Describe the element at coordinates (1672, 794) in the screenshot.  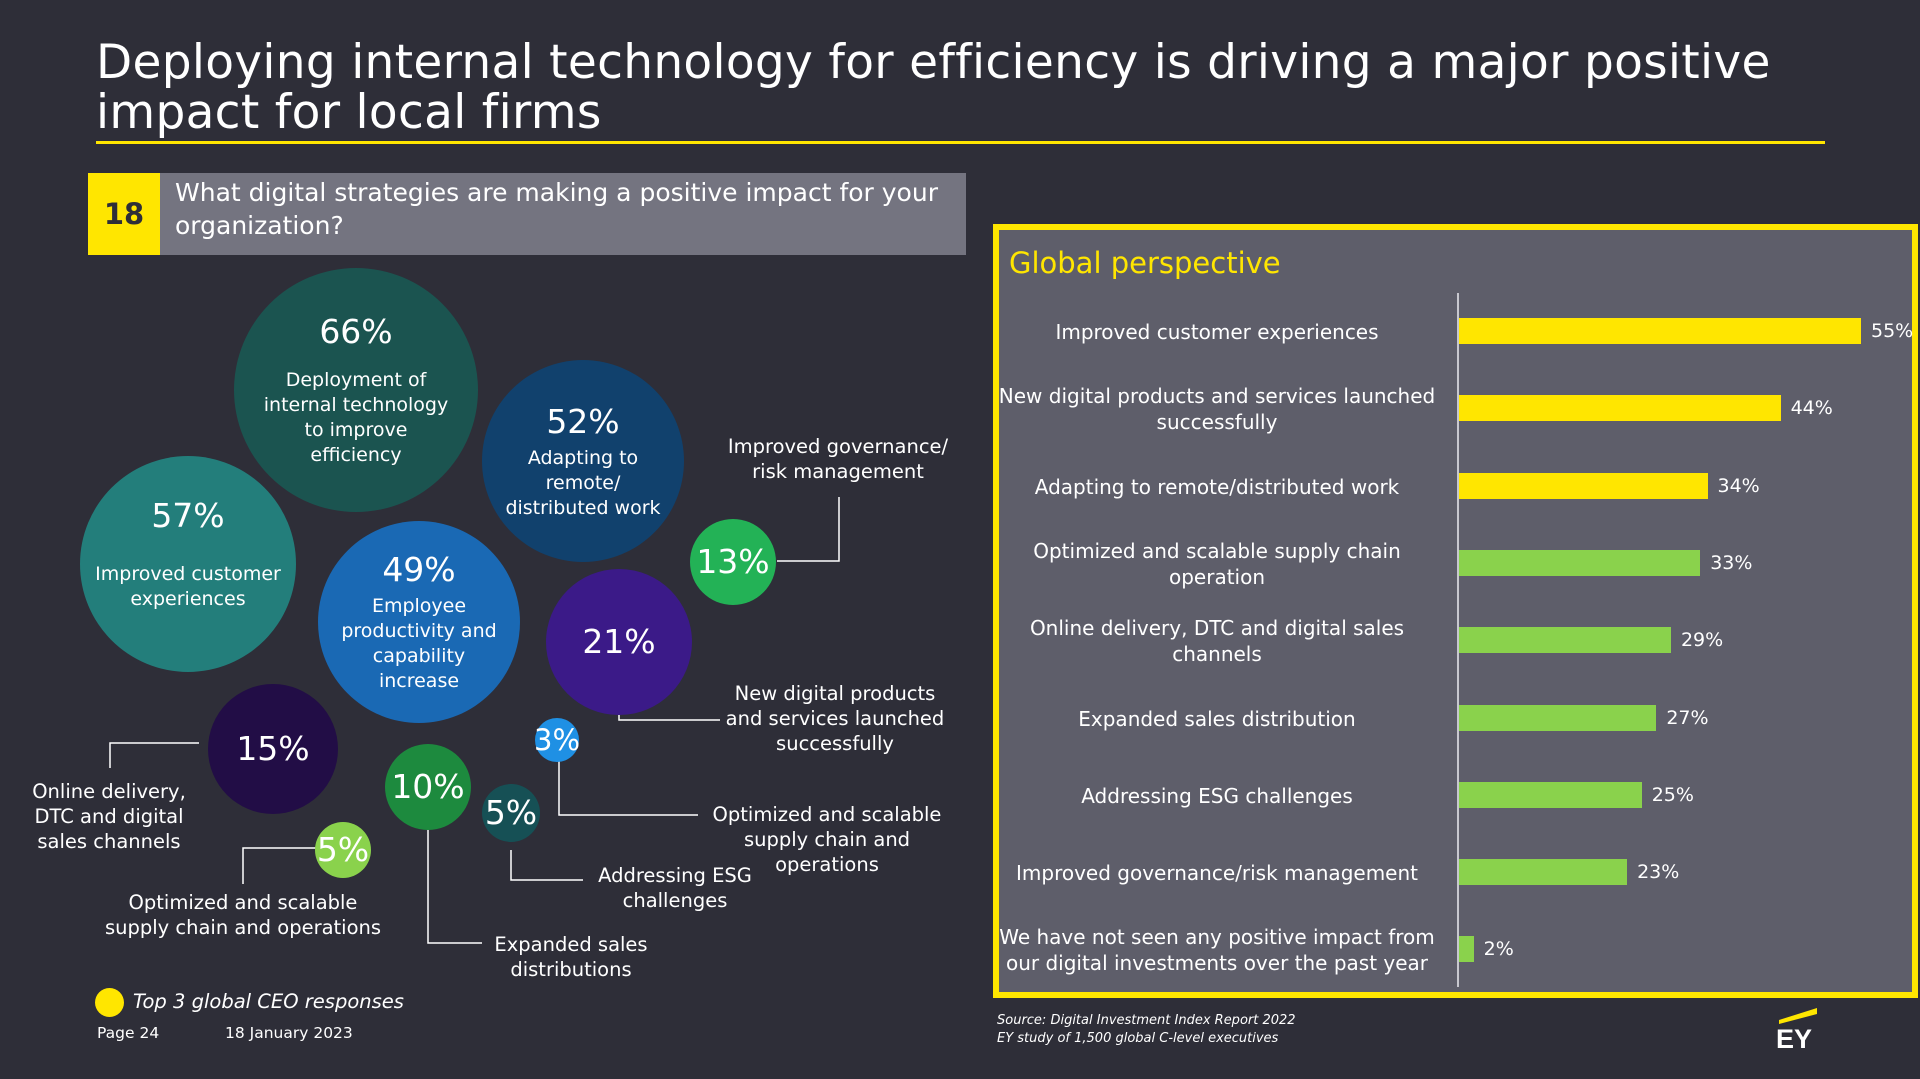
I see `bar-value-label: 25%` at that location.